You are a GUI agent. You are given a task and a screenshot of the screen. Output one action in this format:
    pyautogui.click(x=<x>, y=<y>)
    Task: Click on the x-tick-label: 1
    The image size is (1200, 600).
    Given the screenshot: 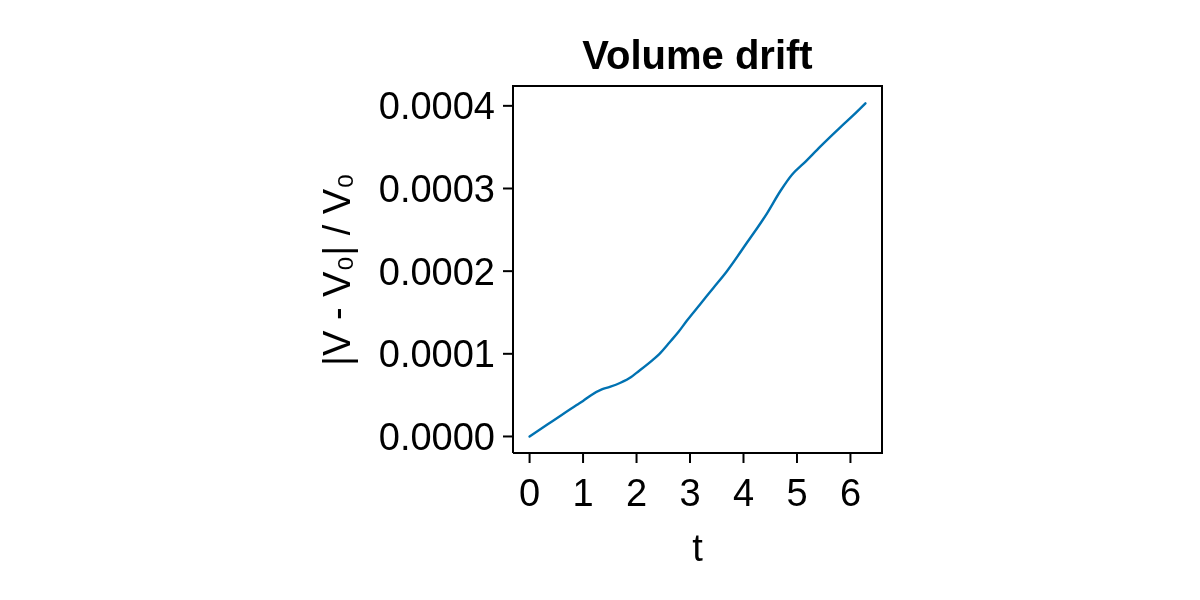 What is the action you would take?
    pyautogui.click(x=583, y=492)
    